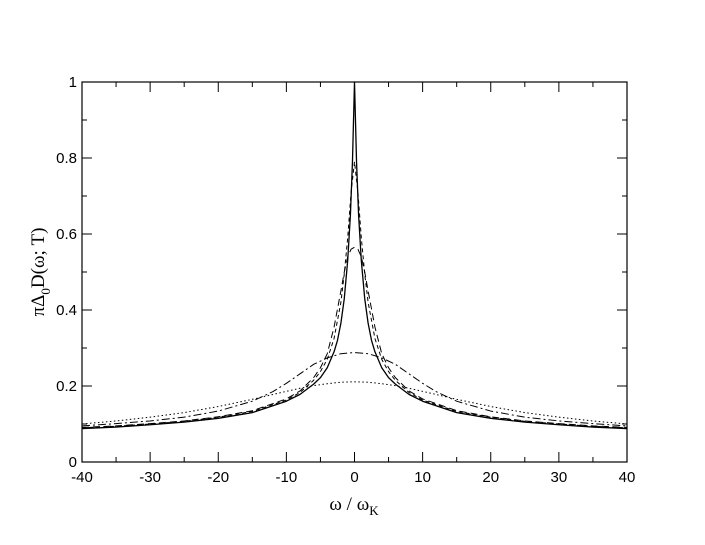  I want to click on x-axis-label-main: ω / ω, so click(349, 504).